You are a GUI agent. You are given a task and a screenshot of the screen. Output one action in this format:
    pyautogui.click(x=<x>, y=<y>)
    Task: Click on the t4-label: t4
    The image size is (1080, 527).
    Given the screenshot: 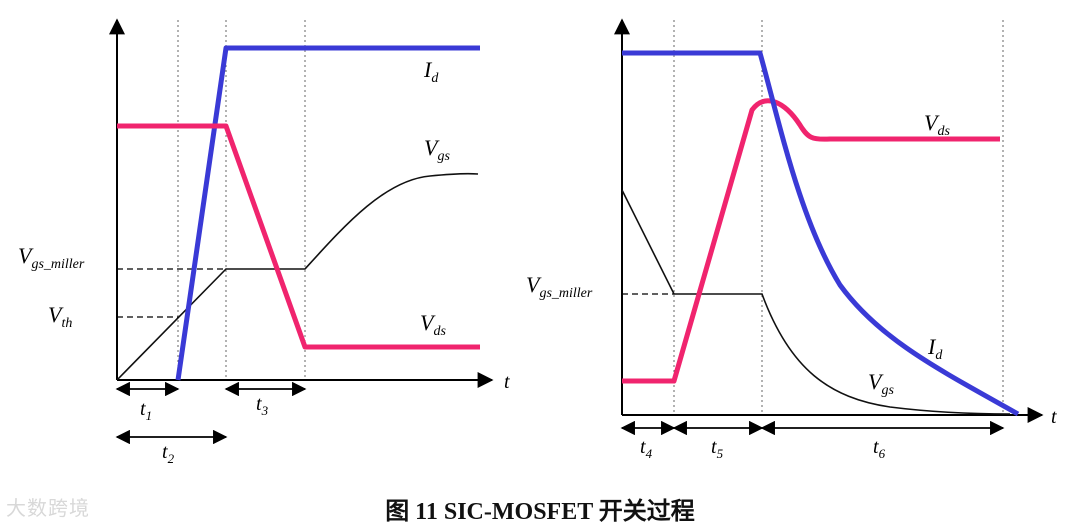 What is the action you would take?
    pyautogui.click(x=646, y=448)
    